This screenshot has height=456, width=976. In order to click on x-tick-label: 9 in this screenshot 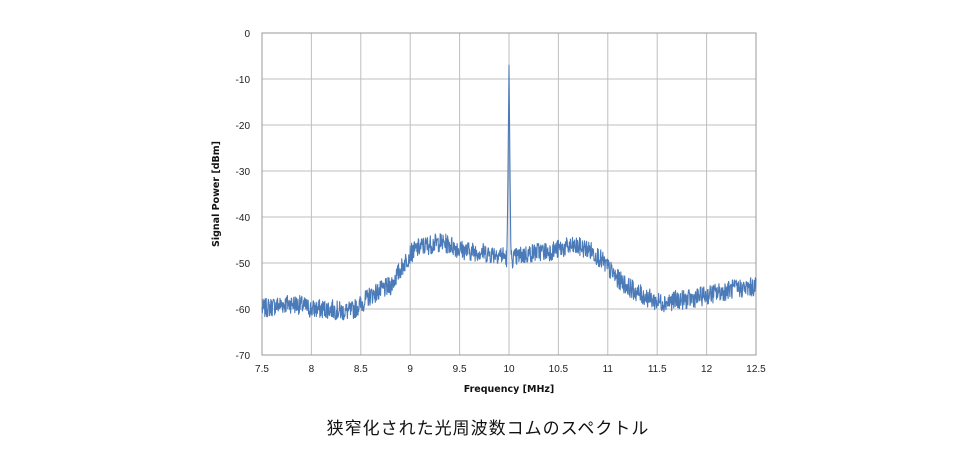, I will do `click(410, 369)`.